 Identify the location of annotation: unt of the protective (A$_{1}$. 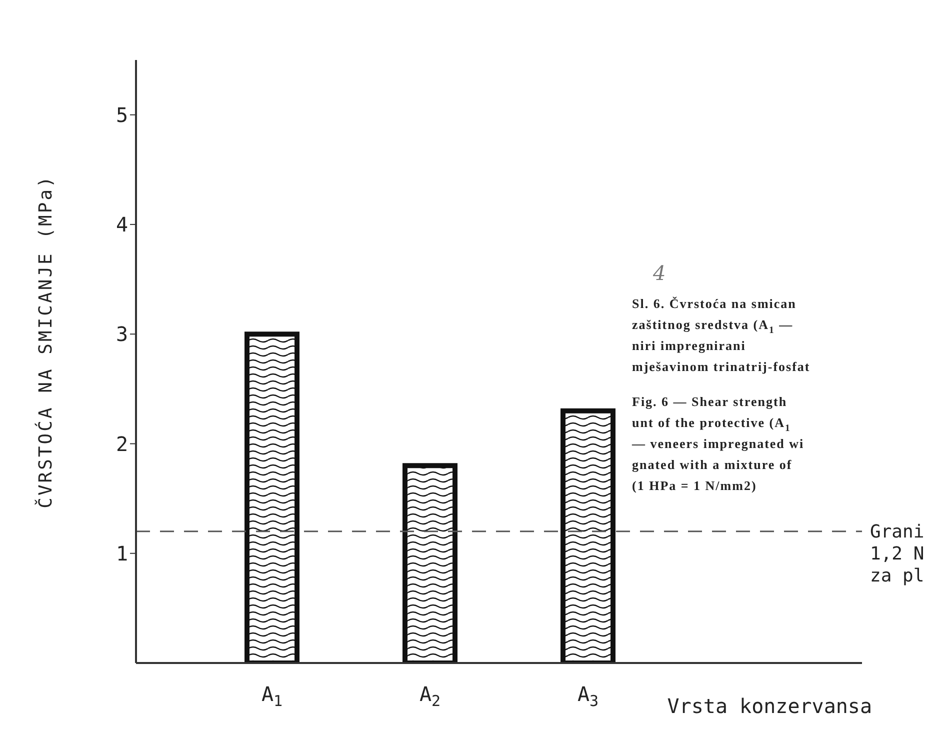
(711, 424).